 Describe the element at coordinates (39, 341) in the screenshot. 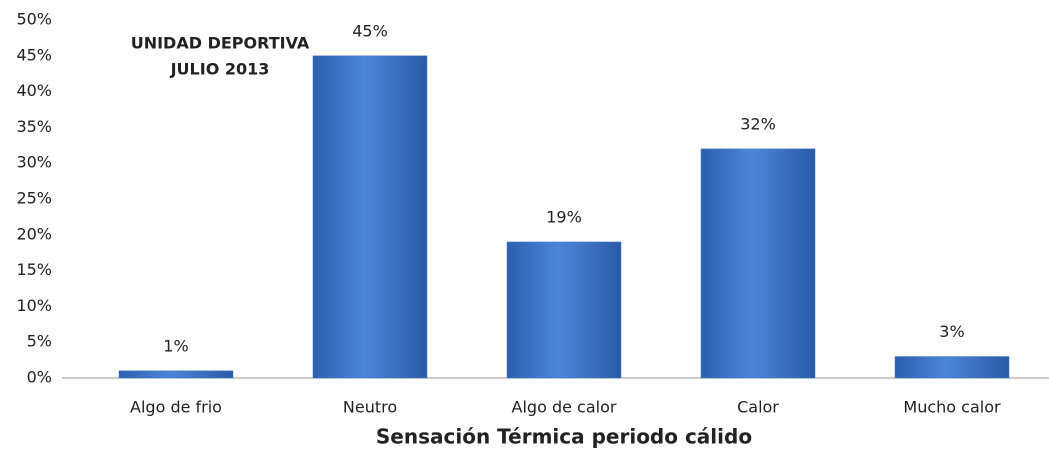

I see `y-tick-label: 5%` at that location.